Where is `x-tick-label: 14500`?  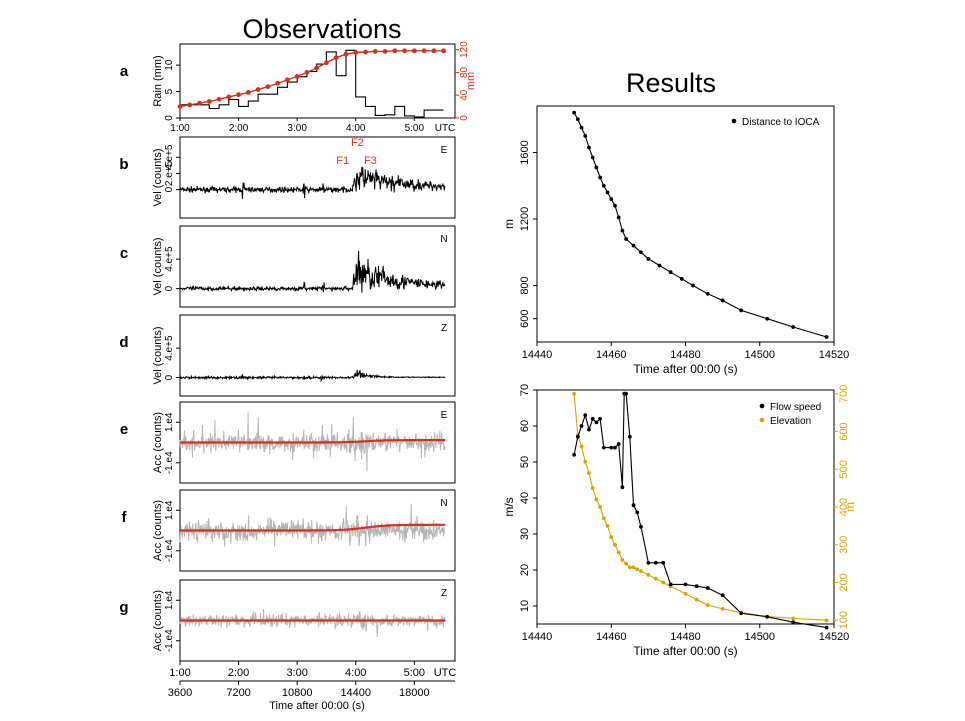 x-tick-label: 14500 is located at coordinates (759, 637).